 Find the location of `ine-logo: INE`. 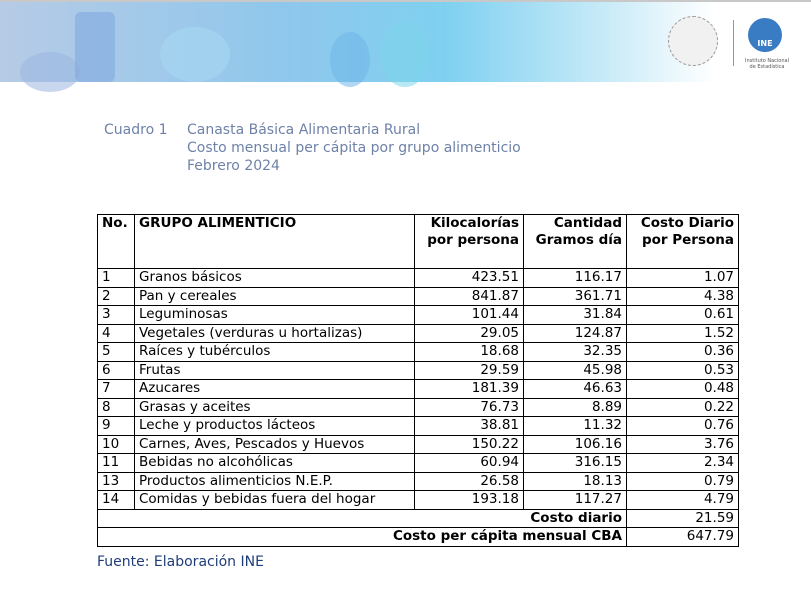

ine-logo: INE is located at coordinates (765, 35).